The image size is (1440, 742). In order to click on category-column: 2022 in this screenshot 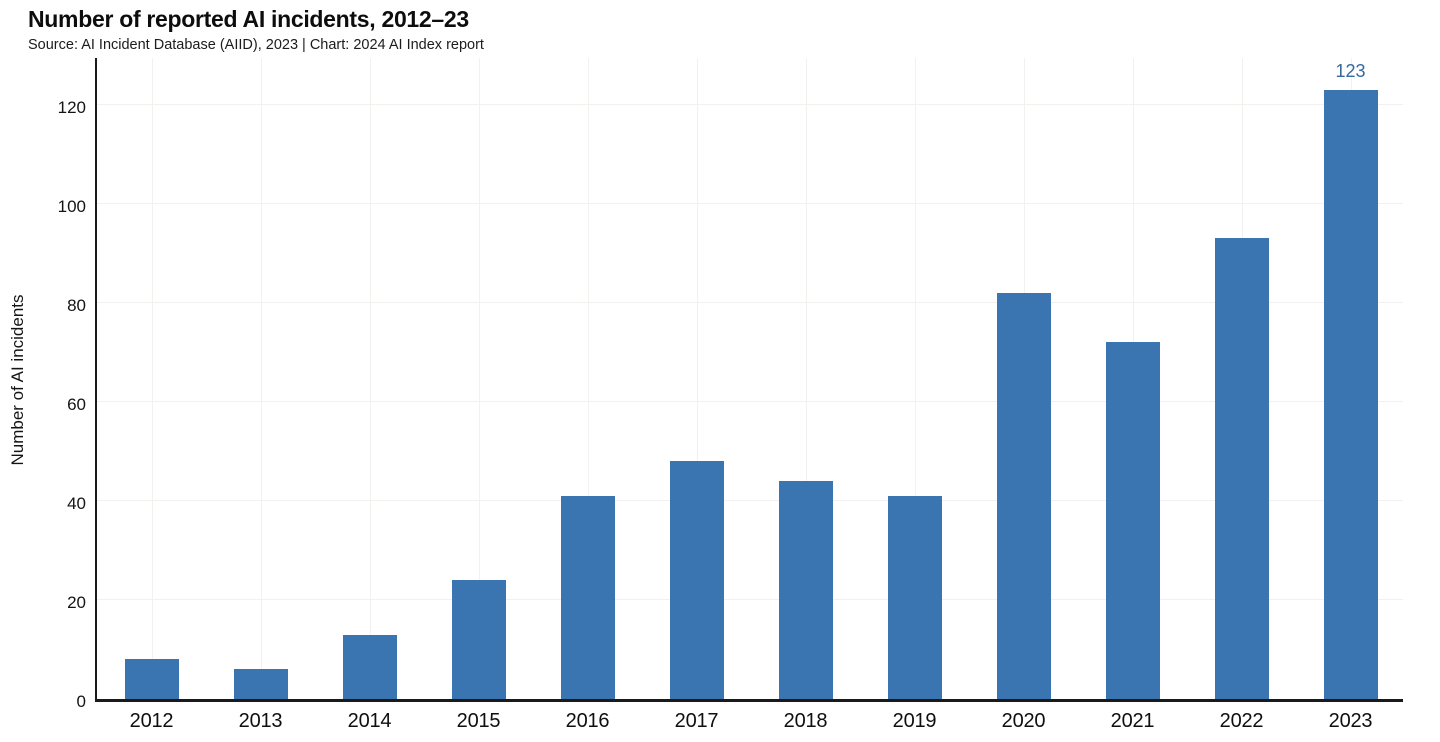, I will do `click(1241, 395)`.